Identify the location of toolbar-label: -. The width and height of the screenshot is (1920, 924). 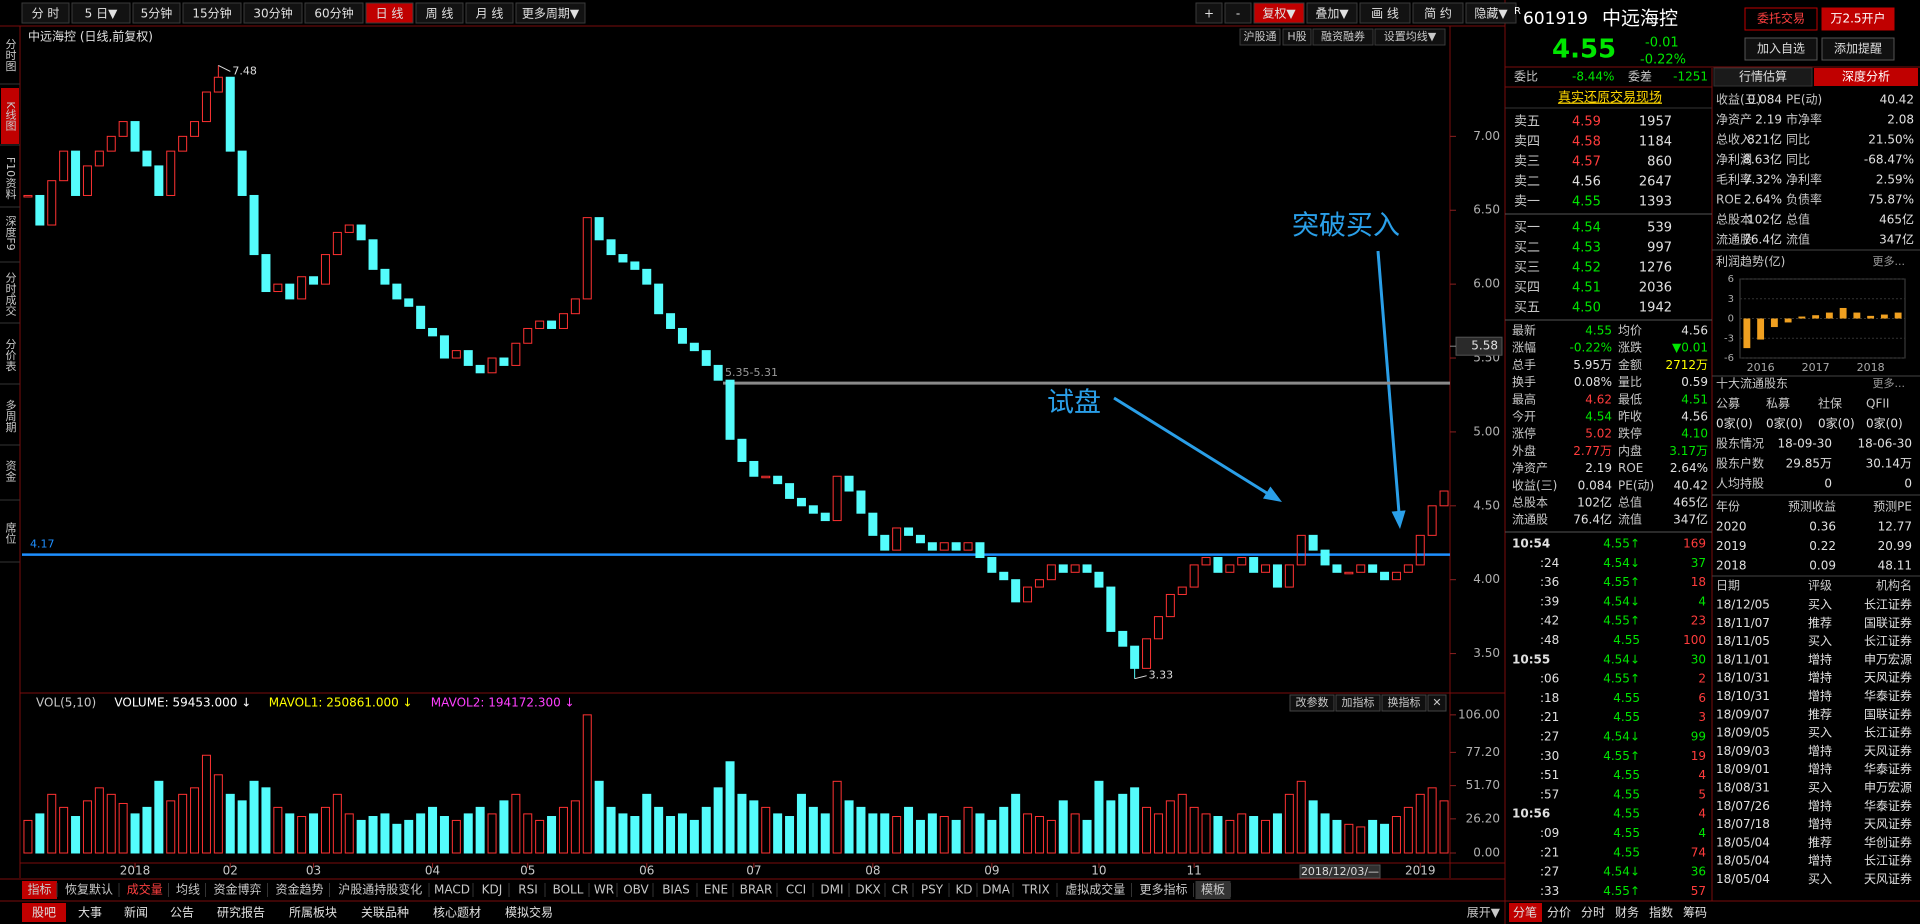
(1238, 14).